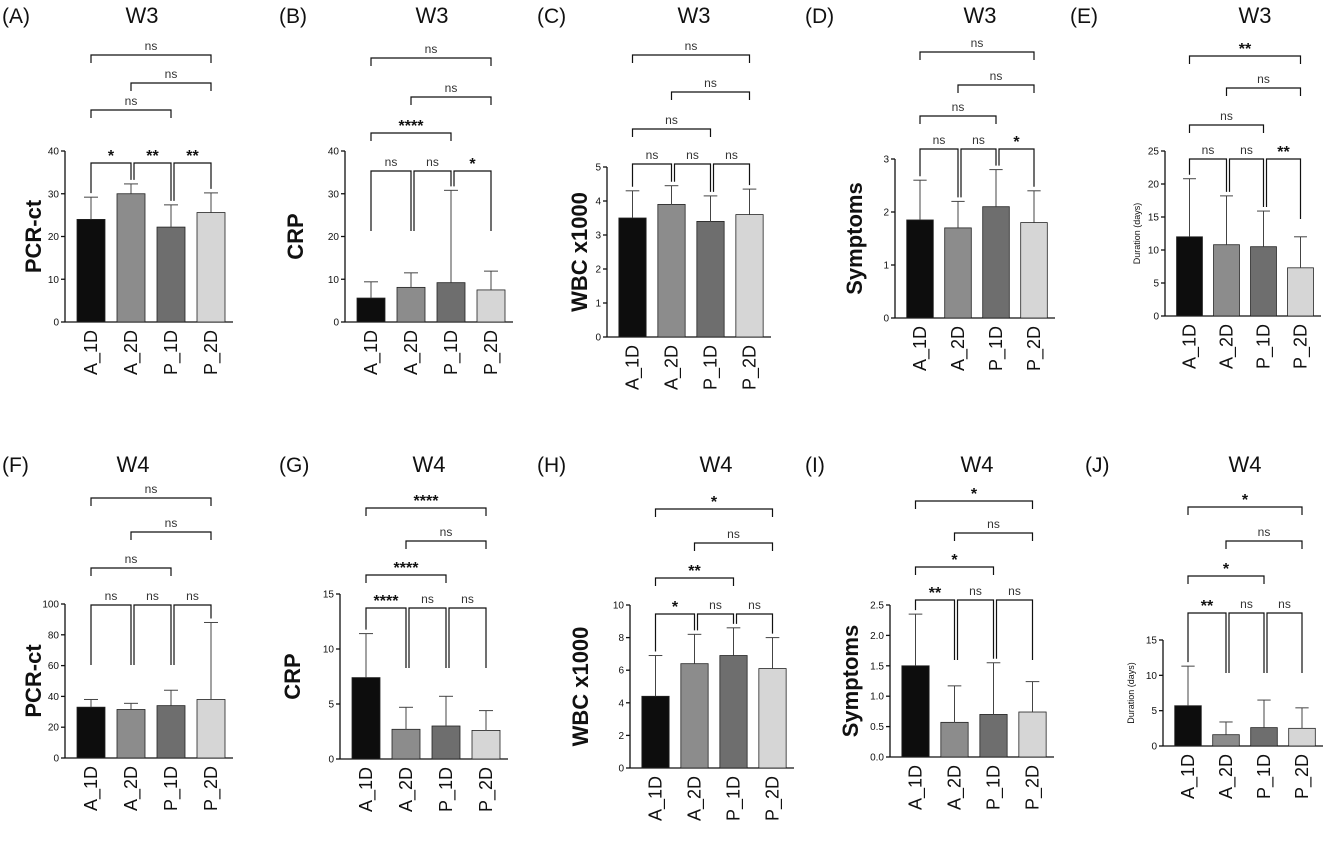 This screenshot has width=1333, height=849. What do you see at coordinates (850, 681) in the screenshot?
I see `y-axis-label: Symptoms` at bounding box center [850, 681].